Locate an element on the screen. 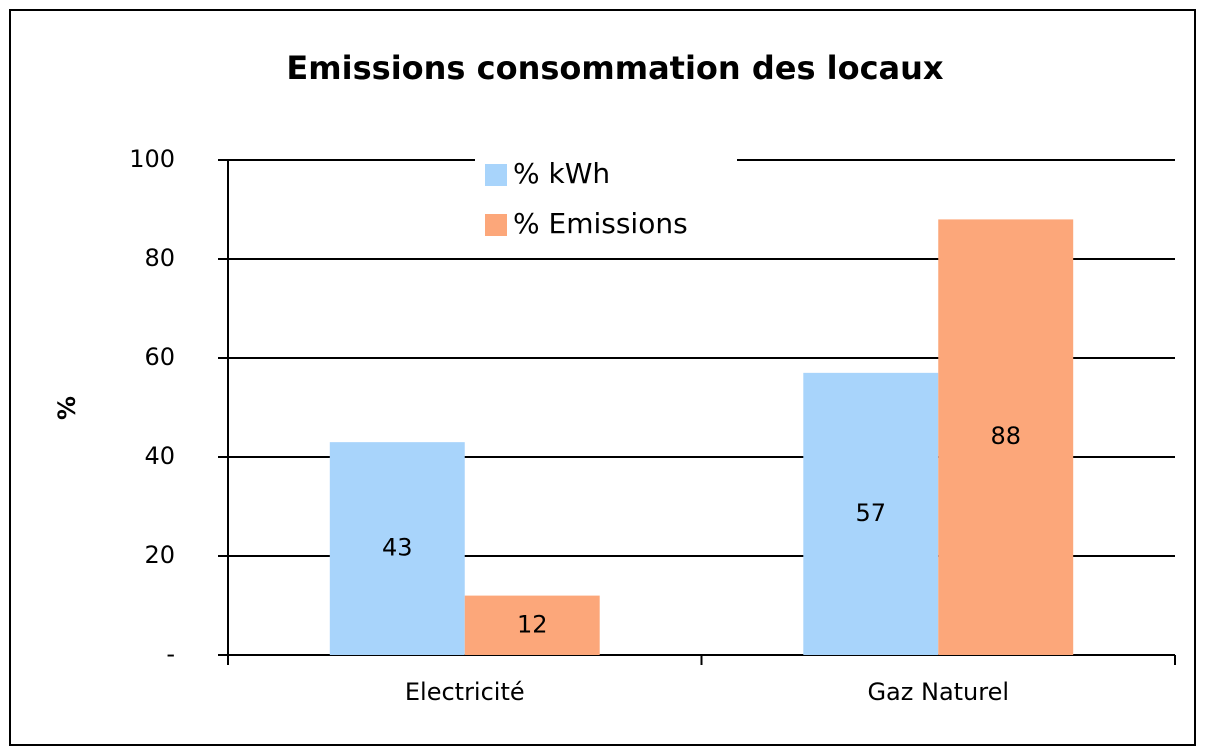 The image size is (1205, 755). data-label: 12 is located at coordinates (532, 624).